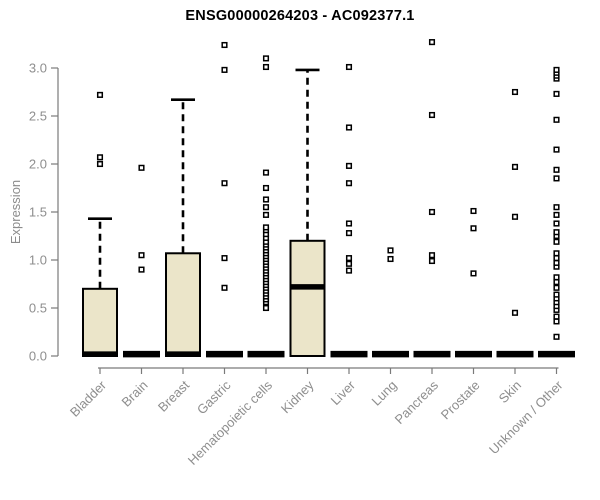 The height and width of the screenshot is (500, 600). What do you see at coordinates (297, 396) in the screenshot?
I see `x-tick-label: Kidney` at bounding box center [297, 396].